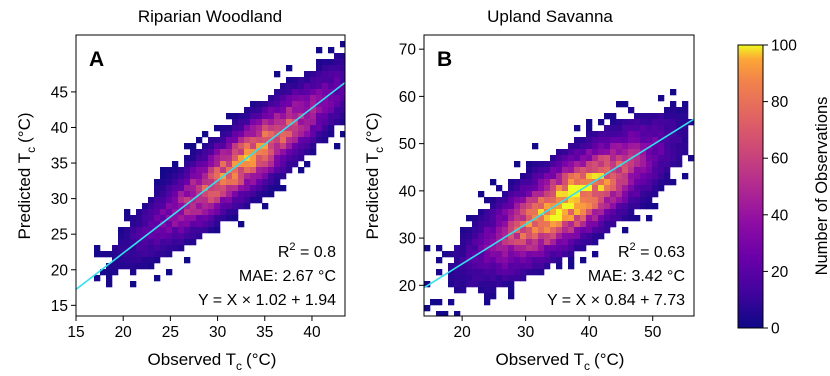  I want to click on y-tick-label: 50, so click(408, 144).